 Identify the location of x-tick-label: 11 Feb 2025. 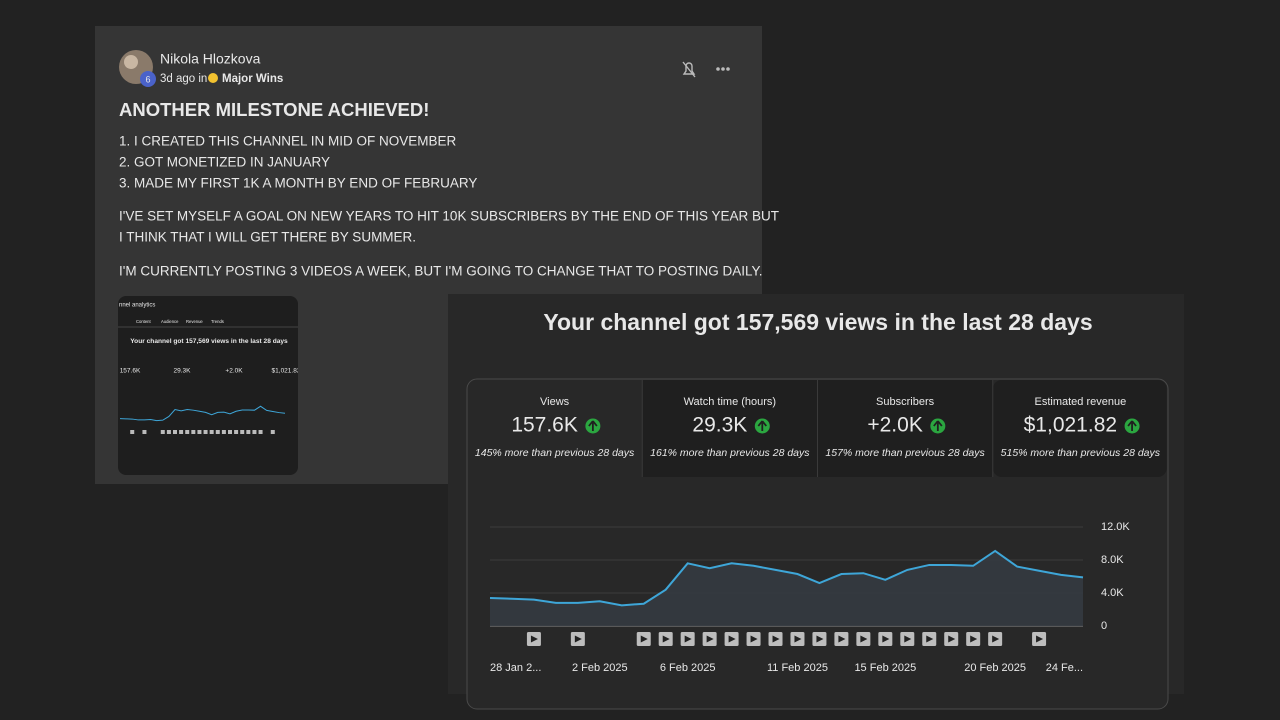
(797, 668).